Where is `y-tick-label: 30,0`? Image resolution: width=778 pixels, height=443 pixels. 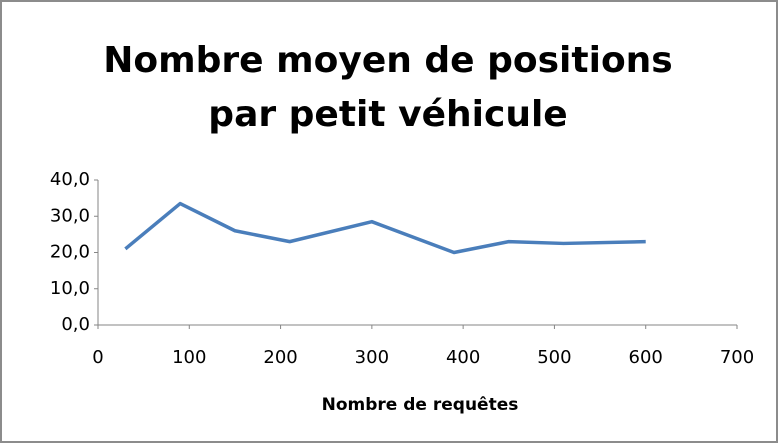
y-tick-label: 30,0 is located at coordinates (70, 215).